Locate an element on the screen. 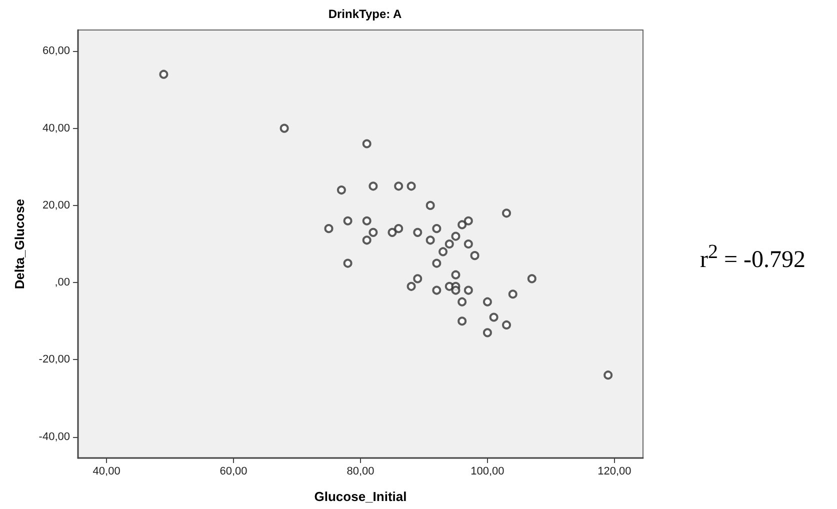  y-tick-label: ,00 is located at coordinates (62, 282).